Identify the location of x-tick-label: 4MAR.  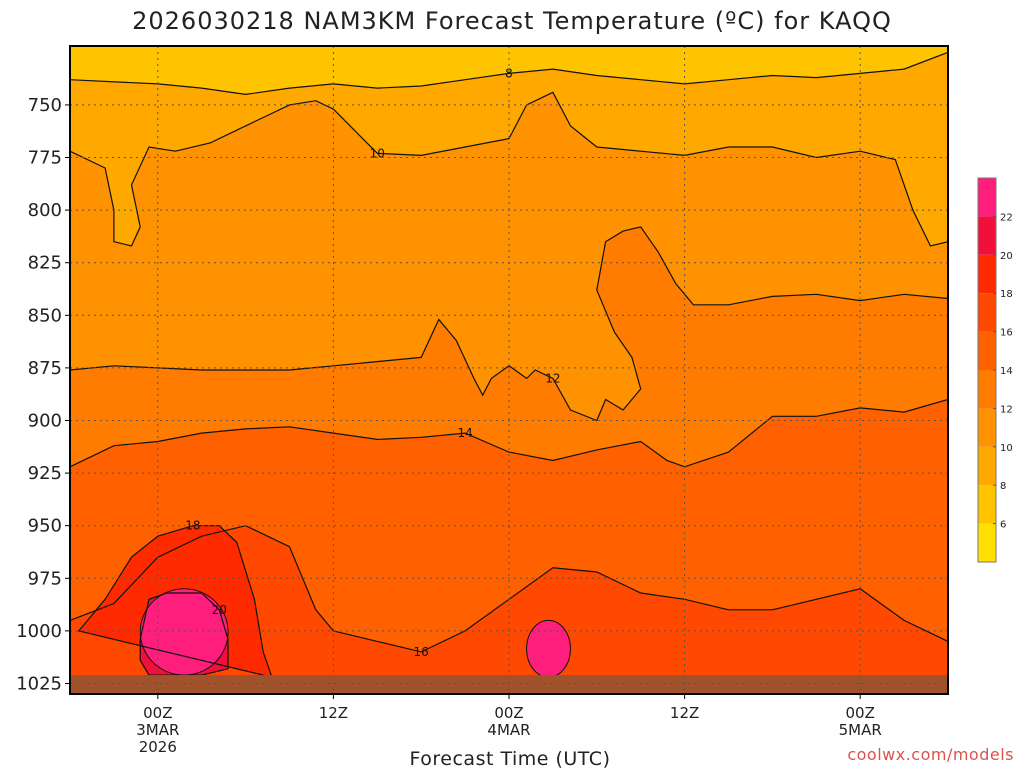
(508, 730).